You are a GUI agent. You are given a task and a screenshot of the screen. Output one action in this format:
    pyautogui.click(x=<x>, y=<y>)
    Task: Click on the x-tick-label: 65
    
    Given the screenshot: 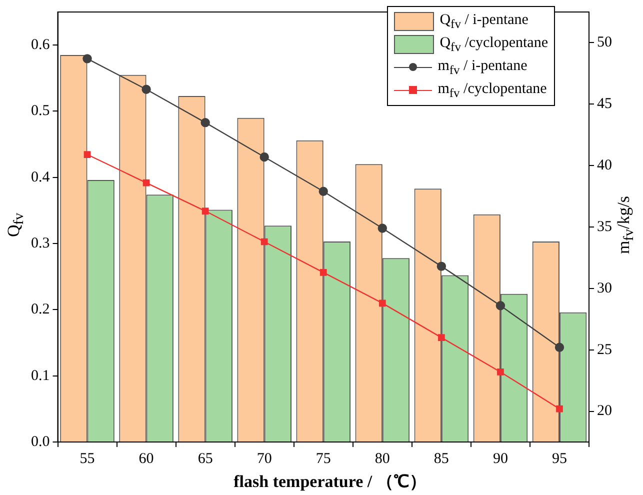 What is the action you would take?
    pyautogui.click(x=205, y=458)
    